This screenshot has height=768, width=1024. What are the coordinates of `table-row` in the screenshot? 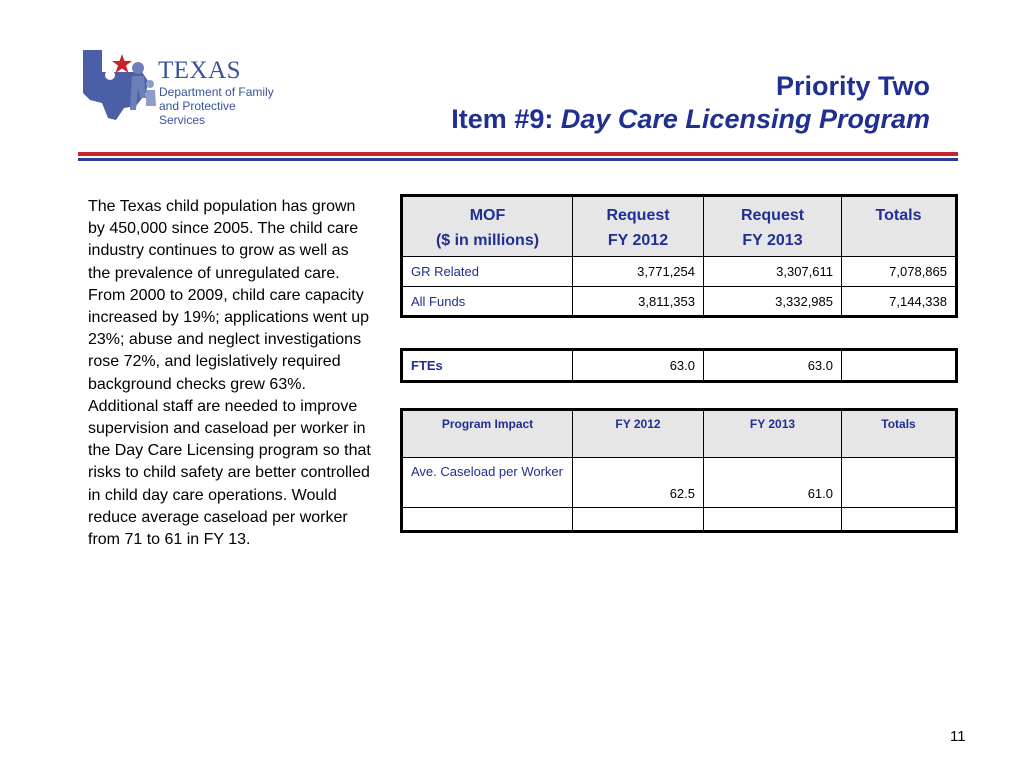 It's located at (679, 519).